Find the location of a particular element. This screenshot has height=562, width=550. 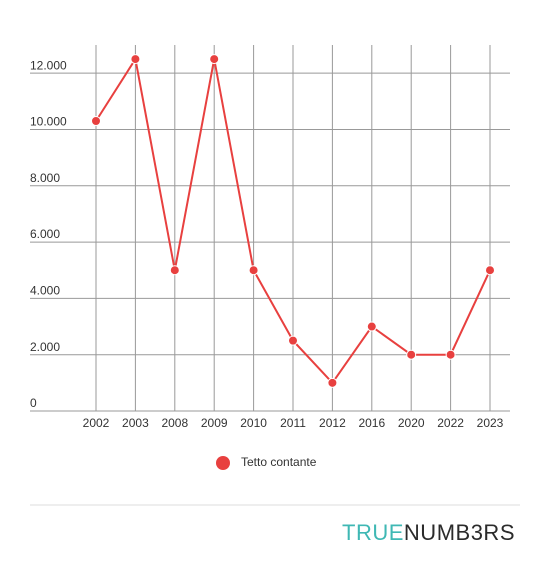

x-tick-label: 2022 is located at coordinates (450, 423).